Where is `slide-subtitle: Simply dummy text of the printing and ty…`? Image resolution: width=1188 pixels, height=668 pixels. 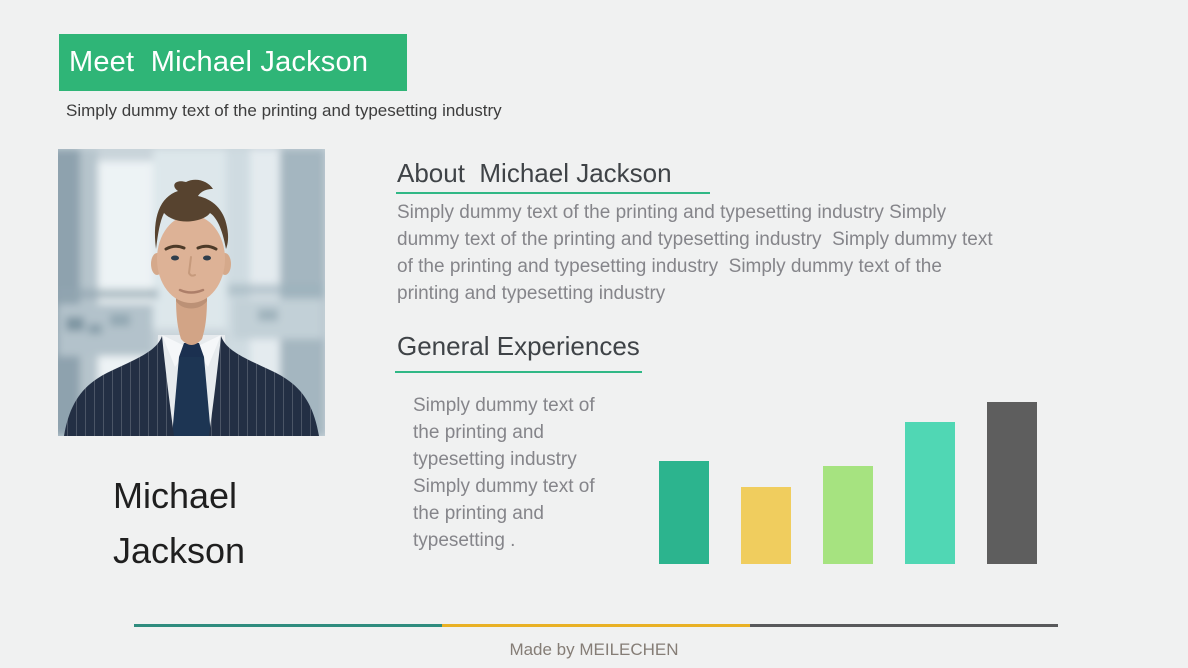
slide-subtitle: Simply dummy text of the printing and ty… is located at coordinates (284, 110).